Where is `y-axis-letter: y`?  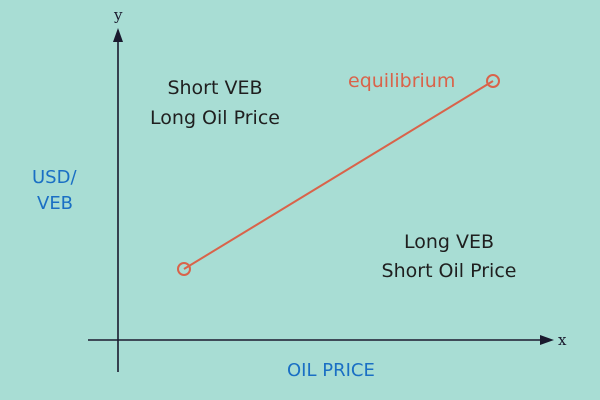
y-axis-letter: y is located at coordinates (118, 15).